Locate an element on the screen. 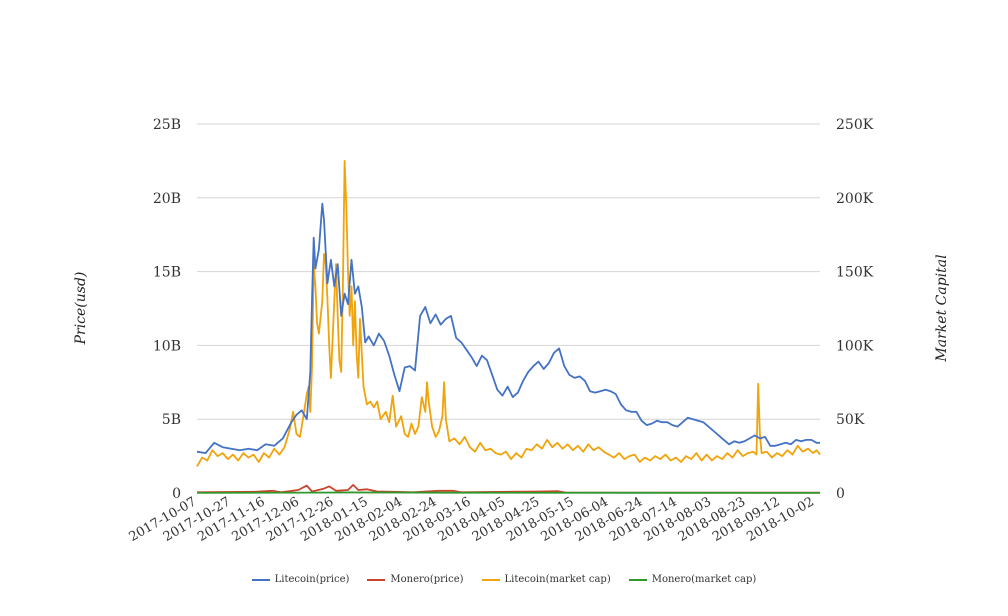  series-line-monero-price is located at coordinates (508, 489).